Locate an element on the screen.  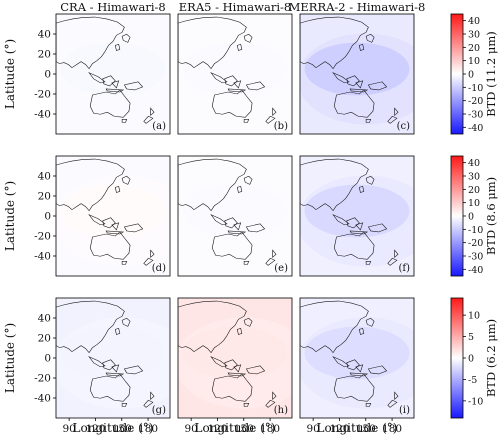
column-title: ERA5 - Himawari-8 is located at coordinates (235, 7).